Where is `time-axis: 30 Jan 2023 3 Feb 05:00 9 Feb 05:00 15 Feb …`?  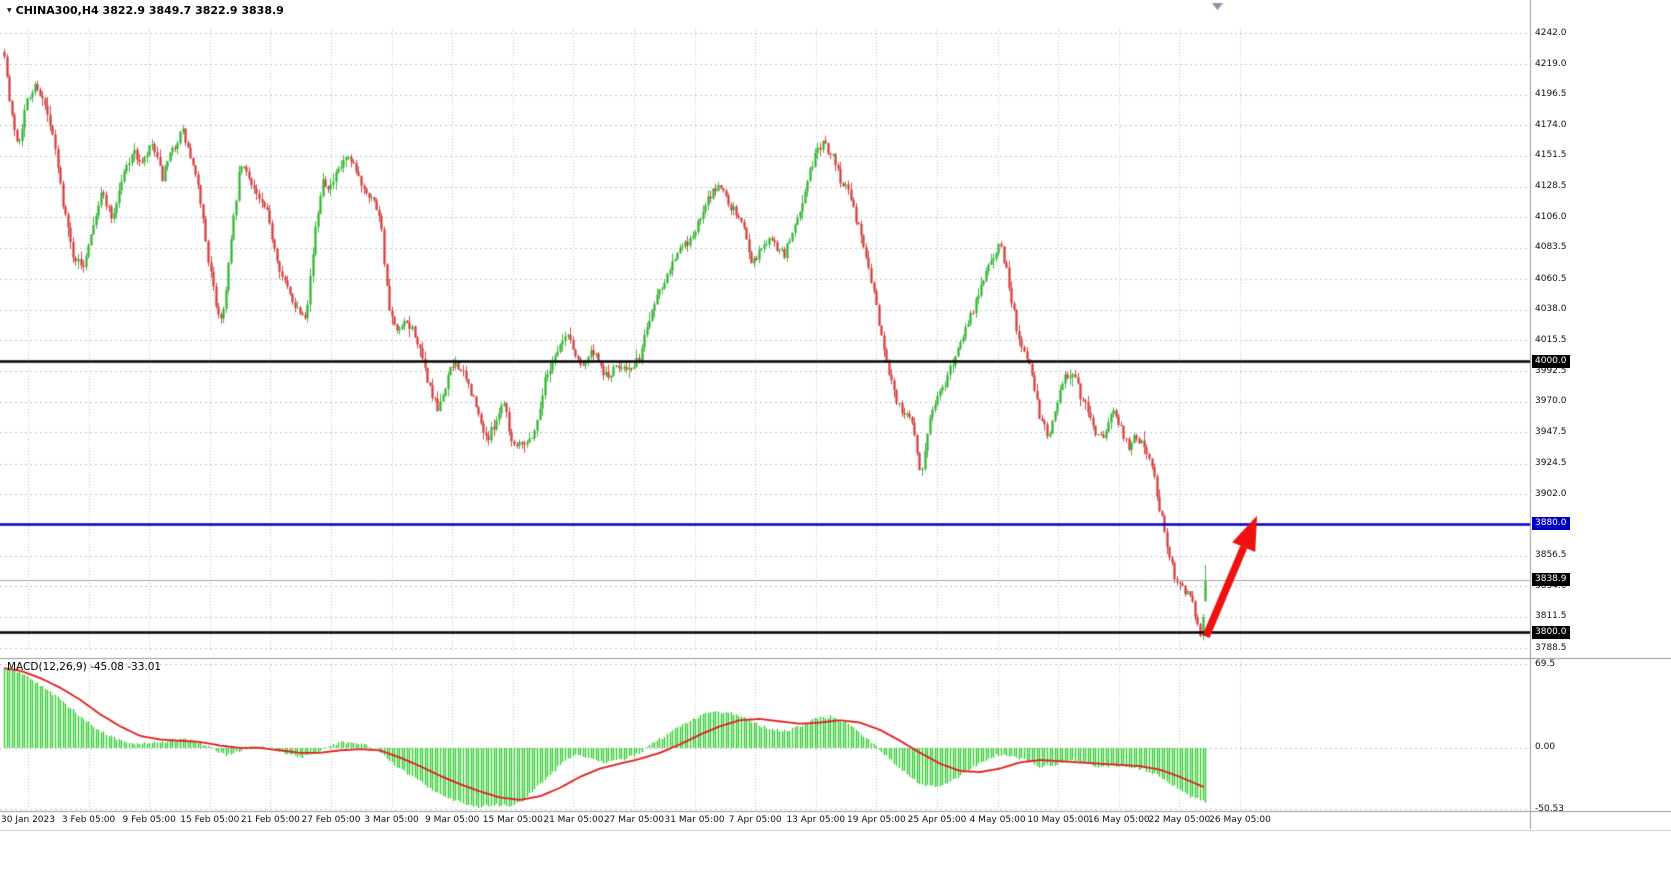
time-axis: 30 Jan 2023 3 Feb 05:00 9 Feb 05:00 15 Feb … is located at coordinates (765, 822).